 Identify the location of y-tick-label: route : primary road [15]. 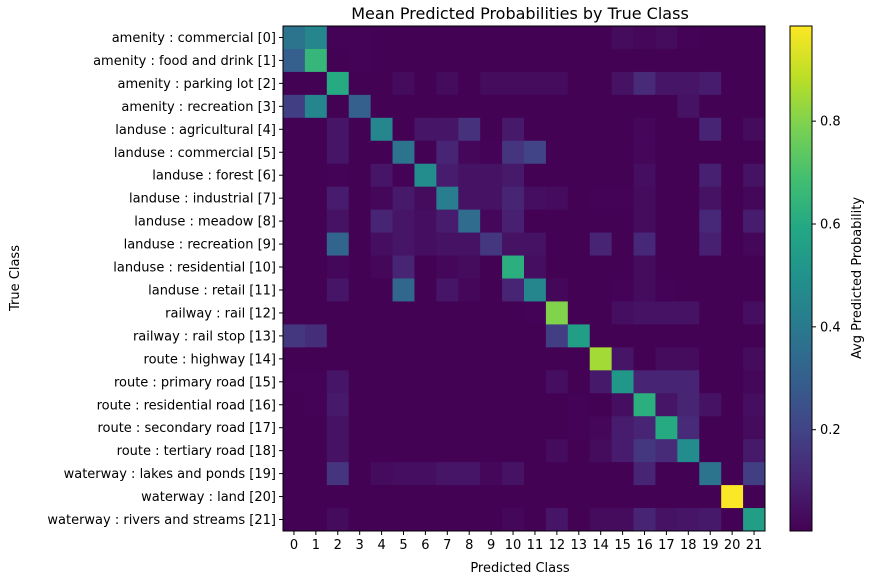
(195, 382).